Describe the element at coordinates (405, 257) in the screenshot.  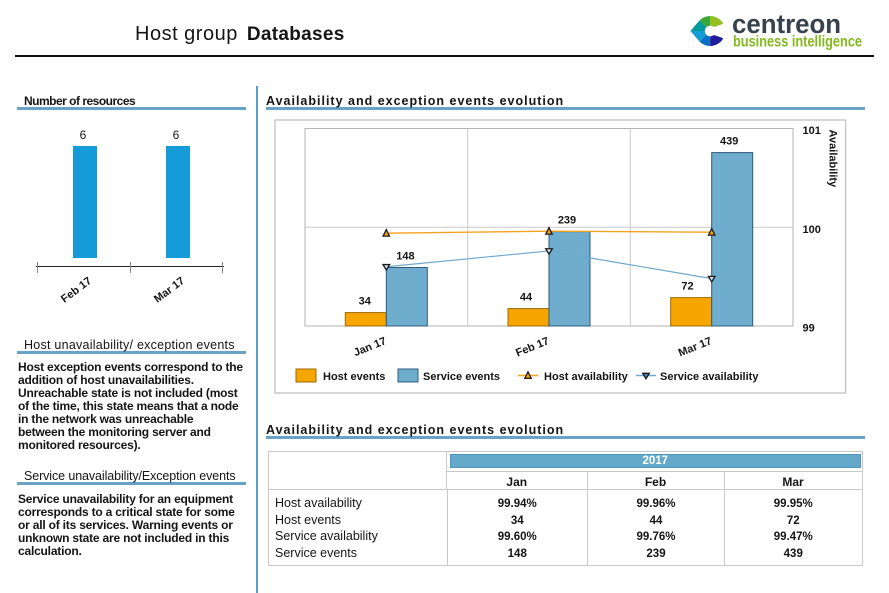
I see `svg-text: 148` at that location.